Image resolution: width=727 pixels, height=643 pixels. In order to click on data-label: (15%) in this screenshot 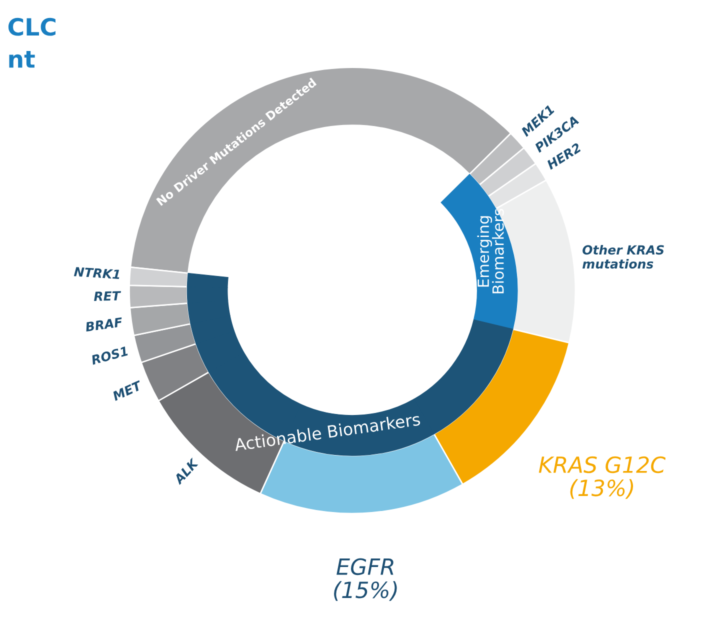, I will do `click(365, 591)`.